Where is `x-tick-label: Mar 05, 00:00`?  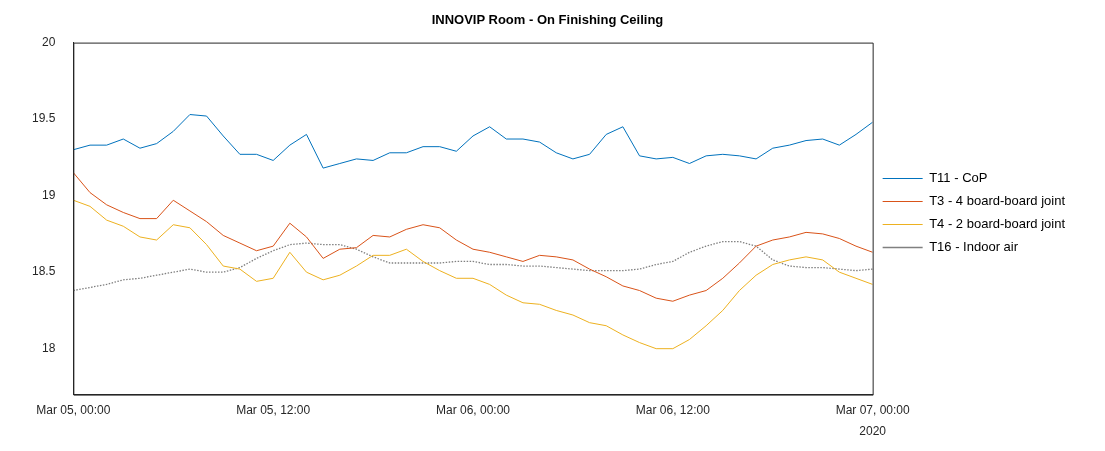 x-tick-label: Mar 05, 00:00 is located at coordinates (73, 410).